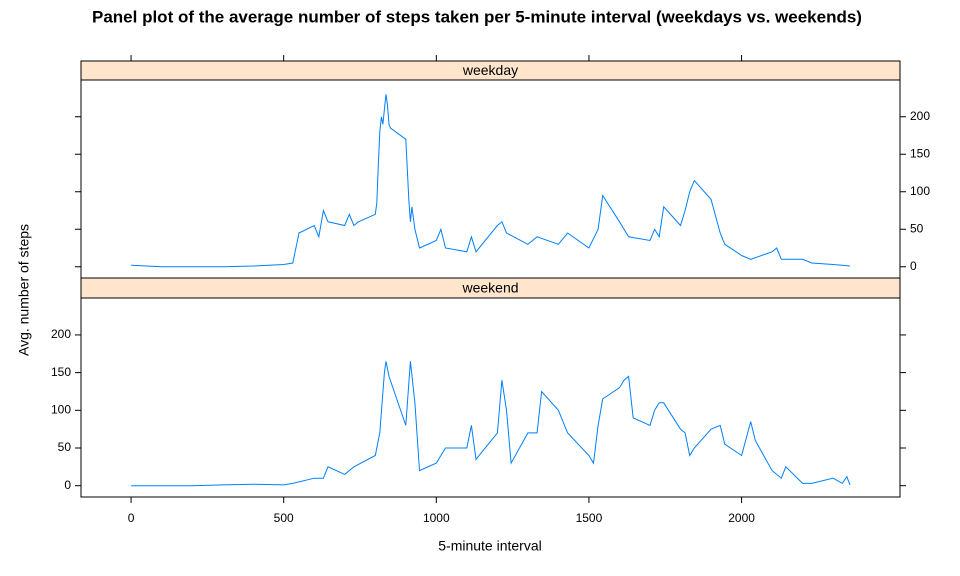  What do you see at coordinates (131, 518) in the screenshot?
I see `x-tick-label: 0` at bounding box center [131, 518].